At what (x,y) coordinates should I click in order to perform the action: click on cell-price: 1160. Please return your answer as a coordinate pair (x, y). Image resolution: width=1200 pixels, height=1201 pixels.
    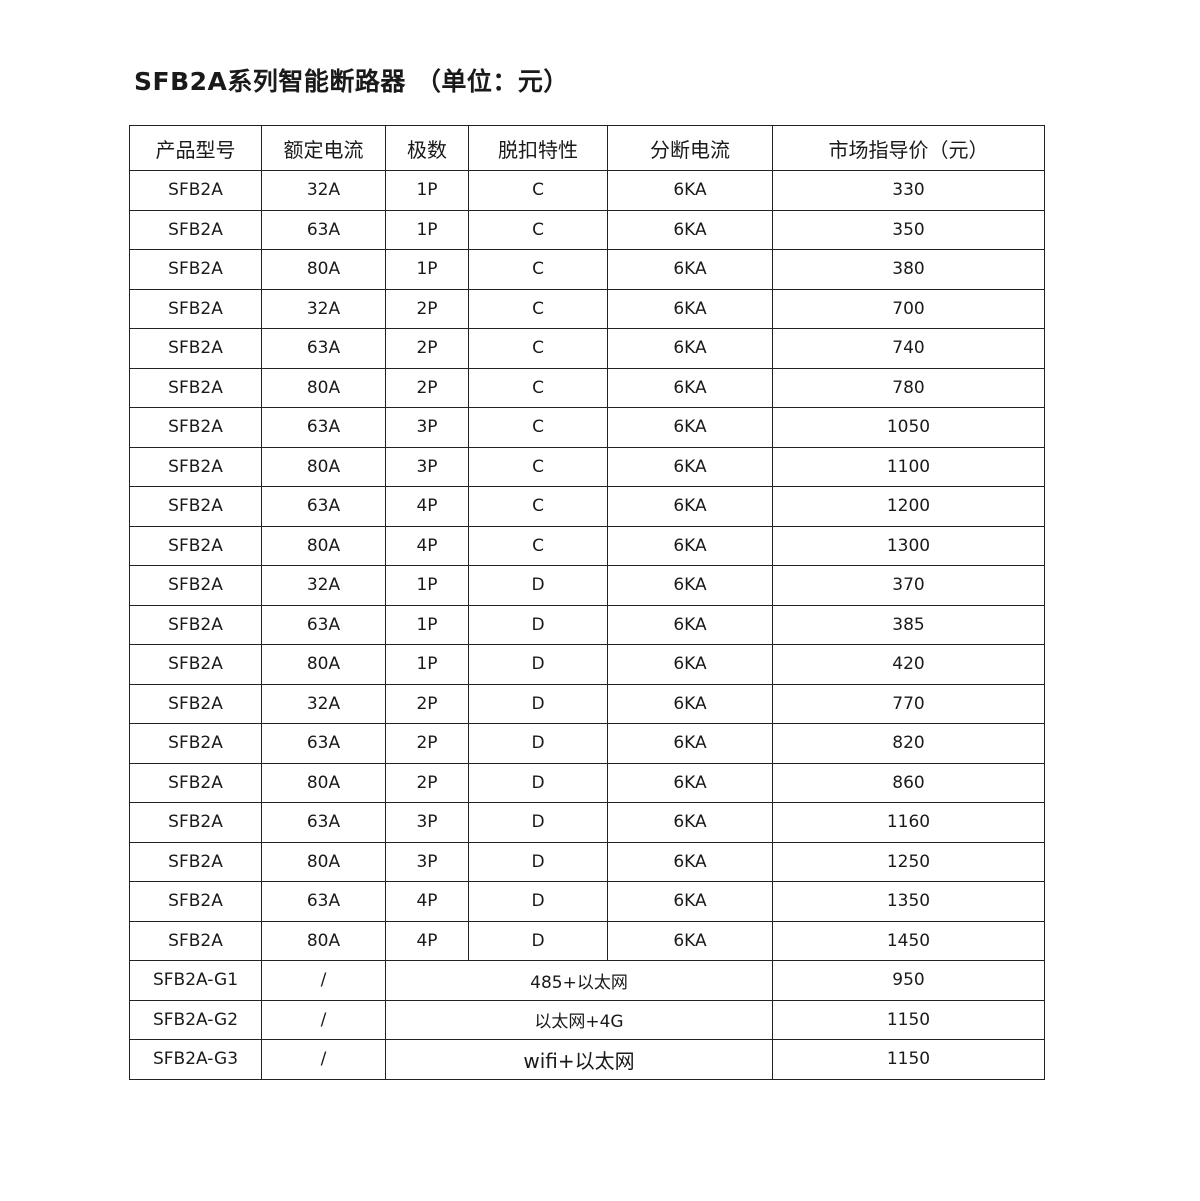
    Looking at the image, I should click on (908, 822).